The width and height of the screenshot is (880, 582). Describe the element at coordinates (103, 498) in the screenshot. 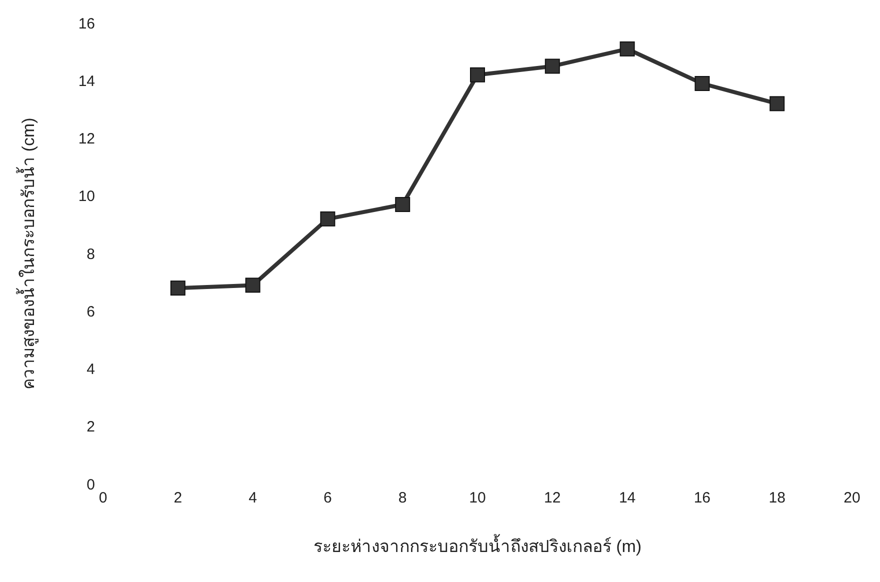

I see `x-tick-label: 0` at that location.